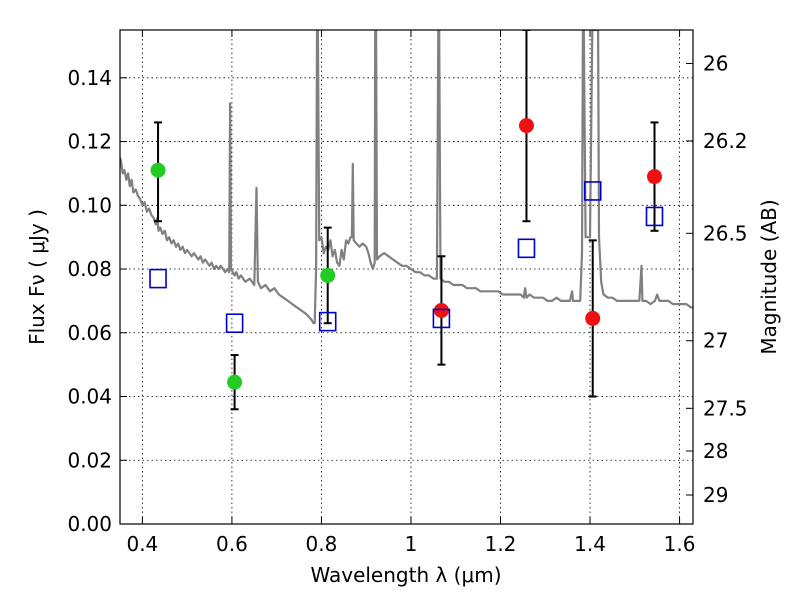  I want to click on y2-tick-label: 29, so click(715, 495).